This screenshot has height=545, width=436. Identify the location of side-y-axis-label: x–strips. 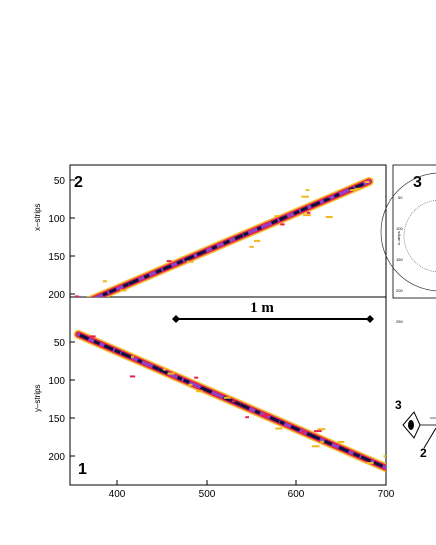
(398, 238).